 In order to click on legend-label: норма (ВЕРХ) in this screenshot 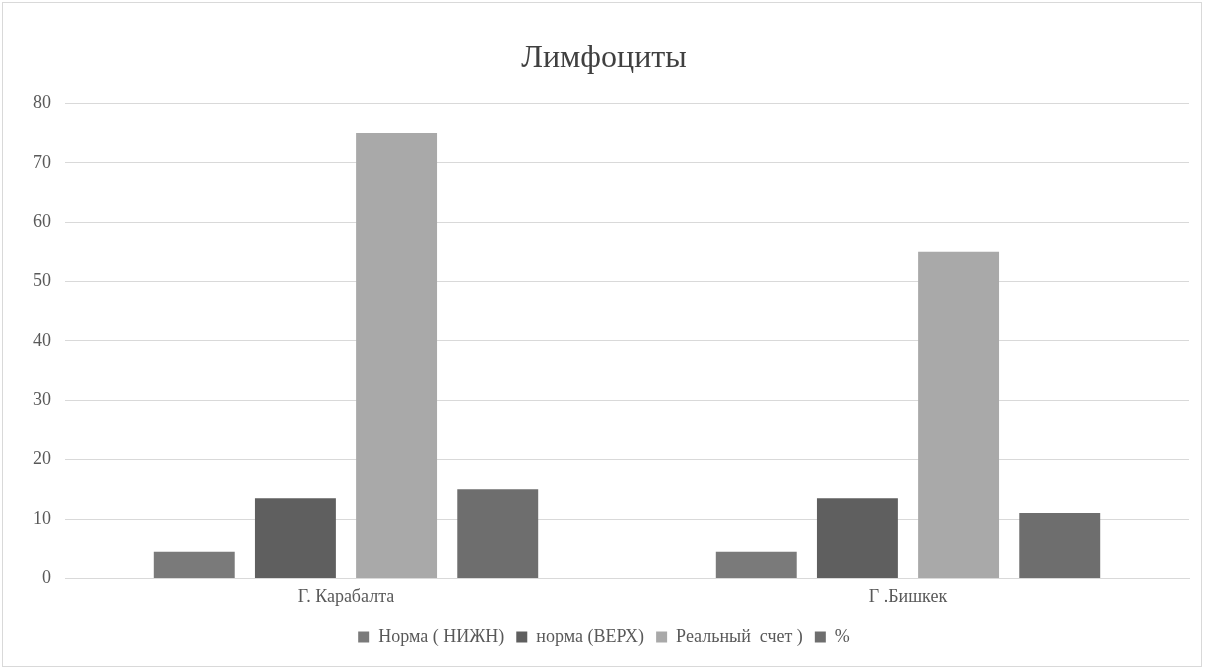, I will do `click(590, 636)`.